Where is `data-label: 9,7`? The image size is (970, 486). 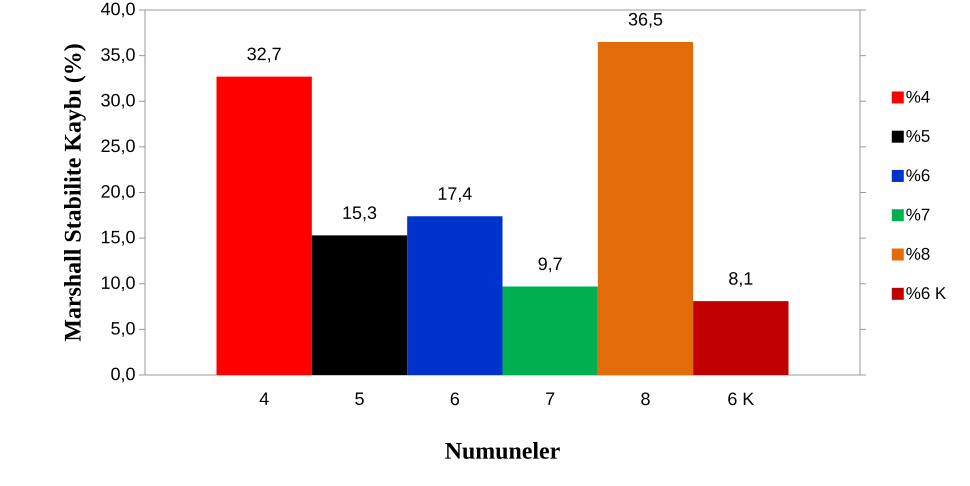
data-label: 9,7 is located at coordinates (550, 264).